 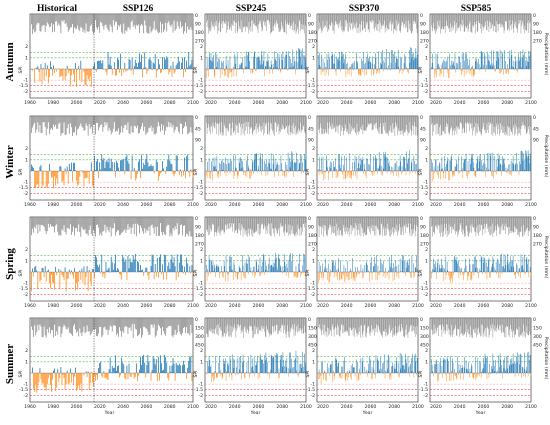 What do you see at coordinates (371, 407) in the screenshot?
I see `x-tick-label: 2060` at bounding box center [371, 407].